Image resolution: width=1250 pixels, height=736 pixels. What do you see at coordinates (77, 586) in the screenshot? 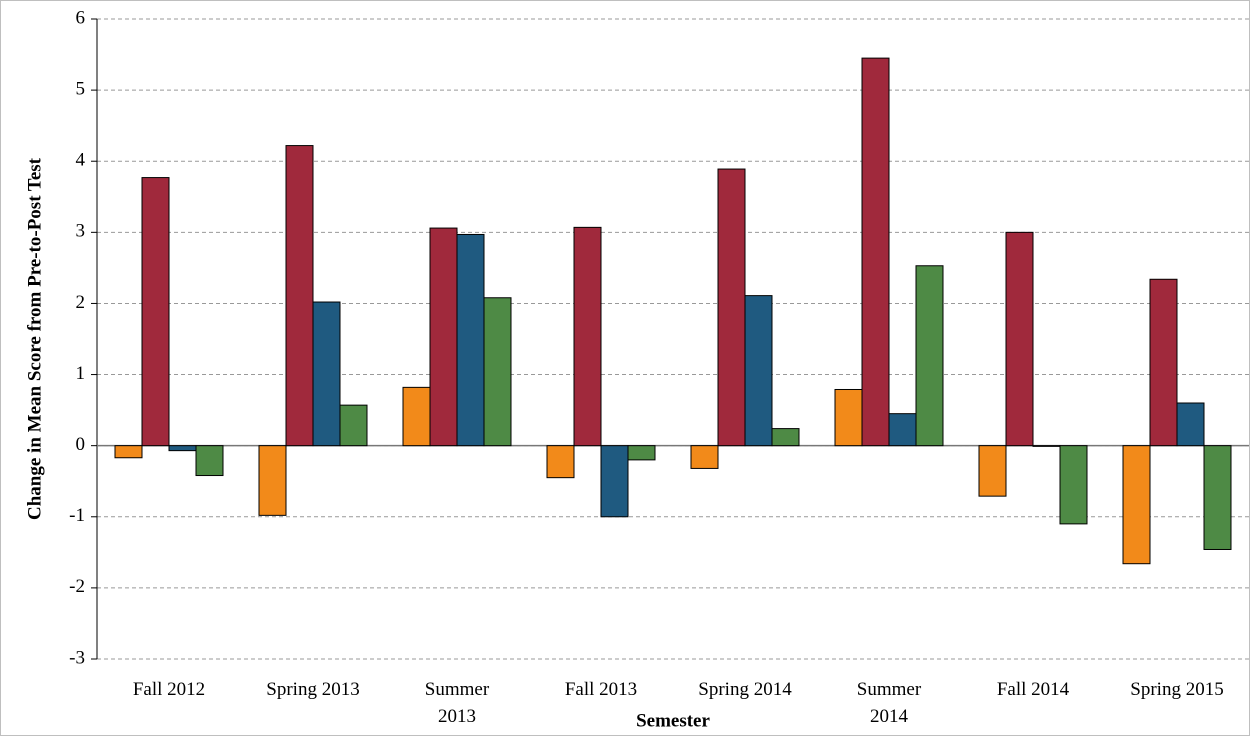
I see `y-tick-label: -2` at bounding box center [77, 586].